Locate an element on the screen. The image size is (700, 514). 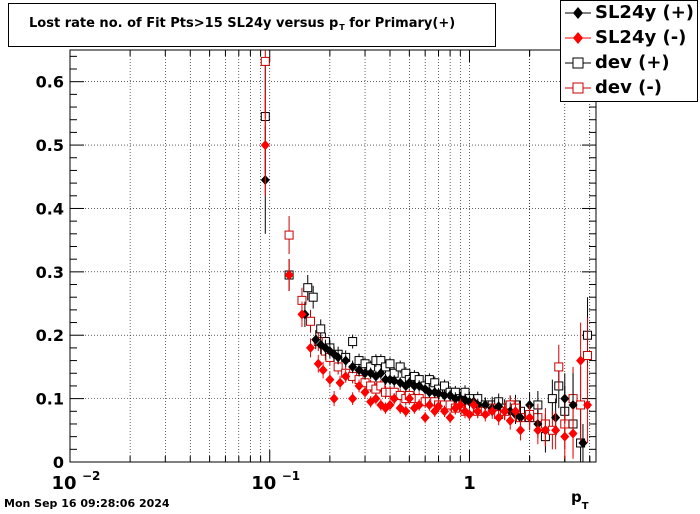
y-tick-label: 0.2 is located at coordinates (50, 335).